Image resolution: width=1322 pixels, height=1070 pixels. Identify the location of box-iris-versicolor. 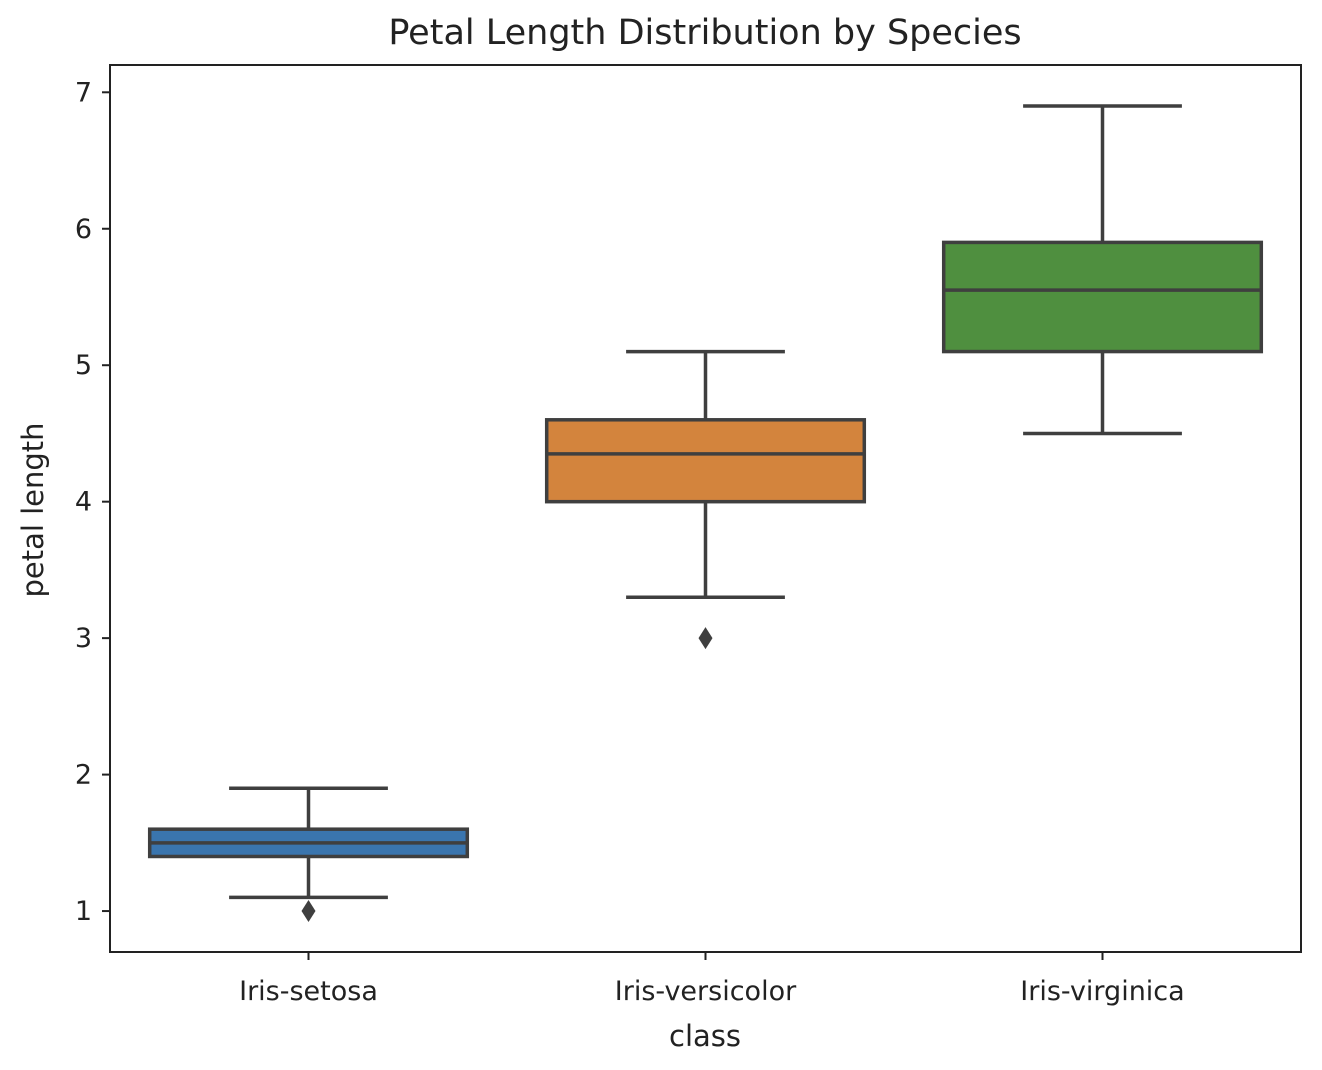
(705, 499).